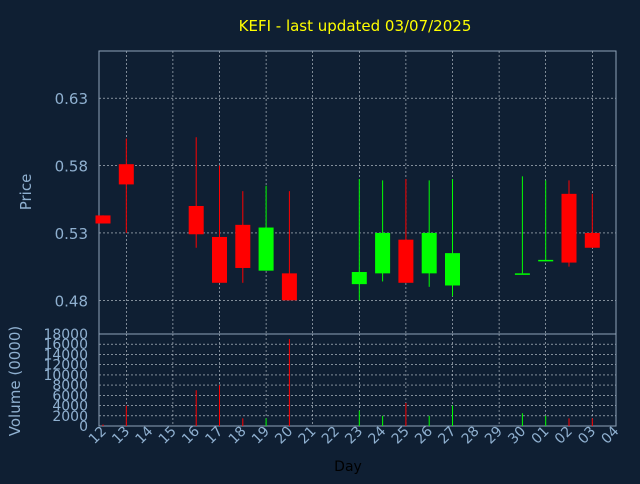  What do you see at coordinates (70, 407) in the screenshot?
I see `volume-y-tick-label: 4000` at bounding box center [70, 407].